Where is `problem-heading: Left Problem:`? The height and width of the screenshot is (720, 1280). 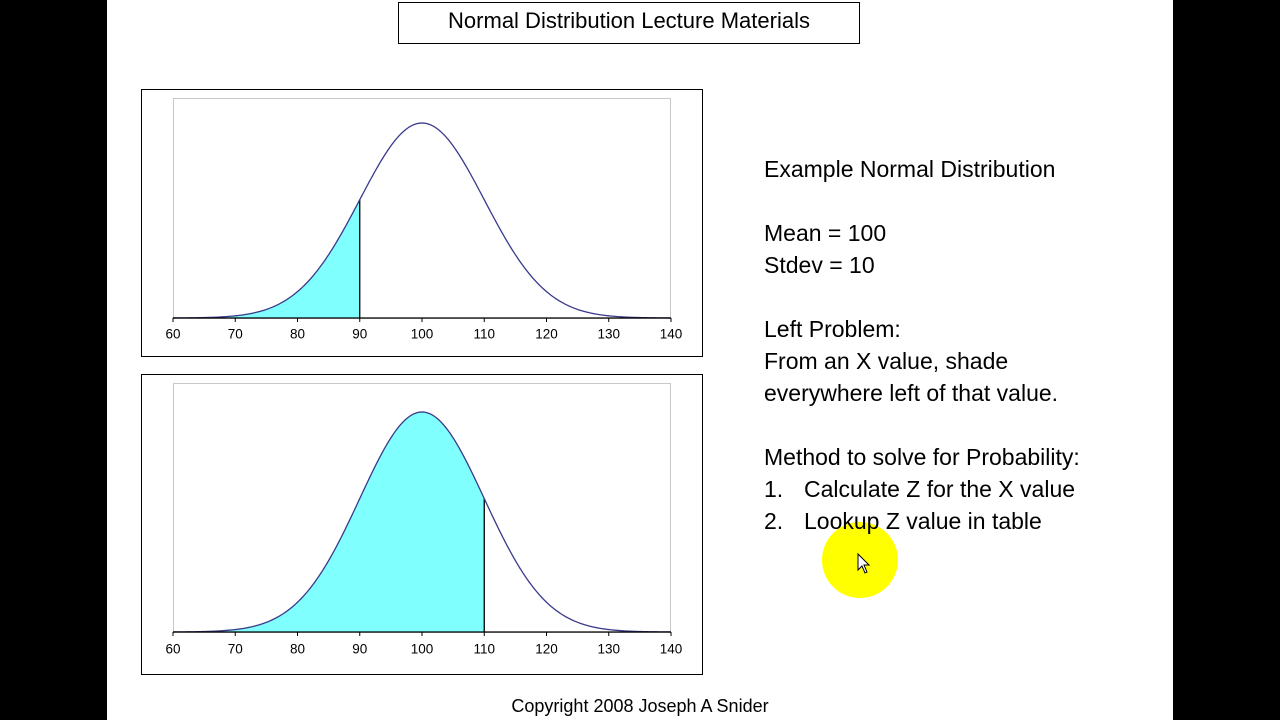 problem-heading: Left Problem: is located at coordinates (832, 329).